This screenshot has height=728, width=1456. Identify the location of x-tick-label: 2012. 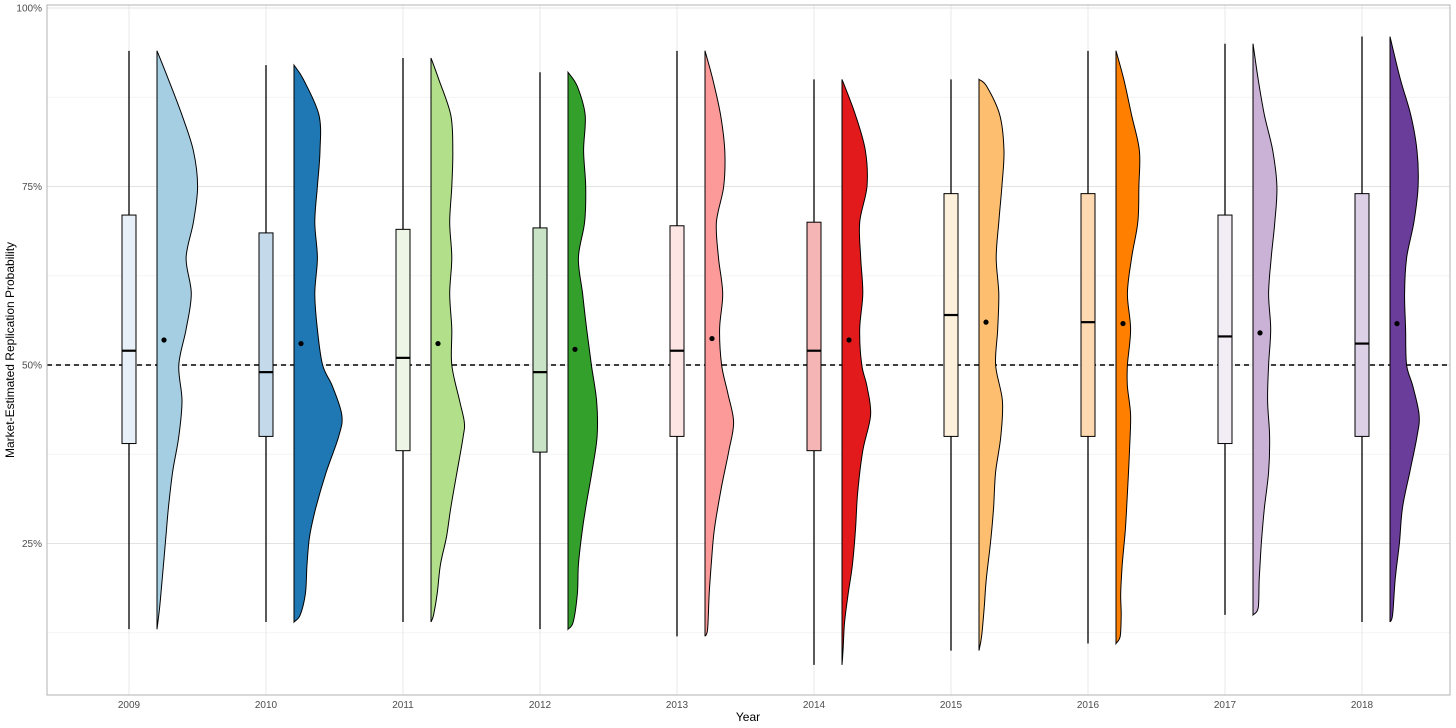
(540, 705).